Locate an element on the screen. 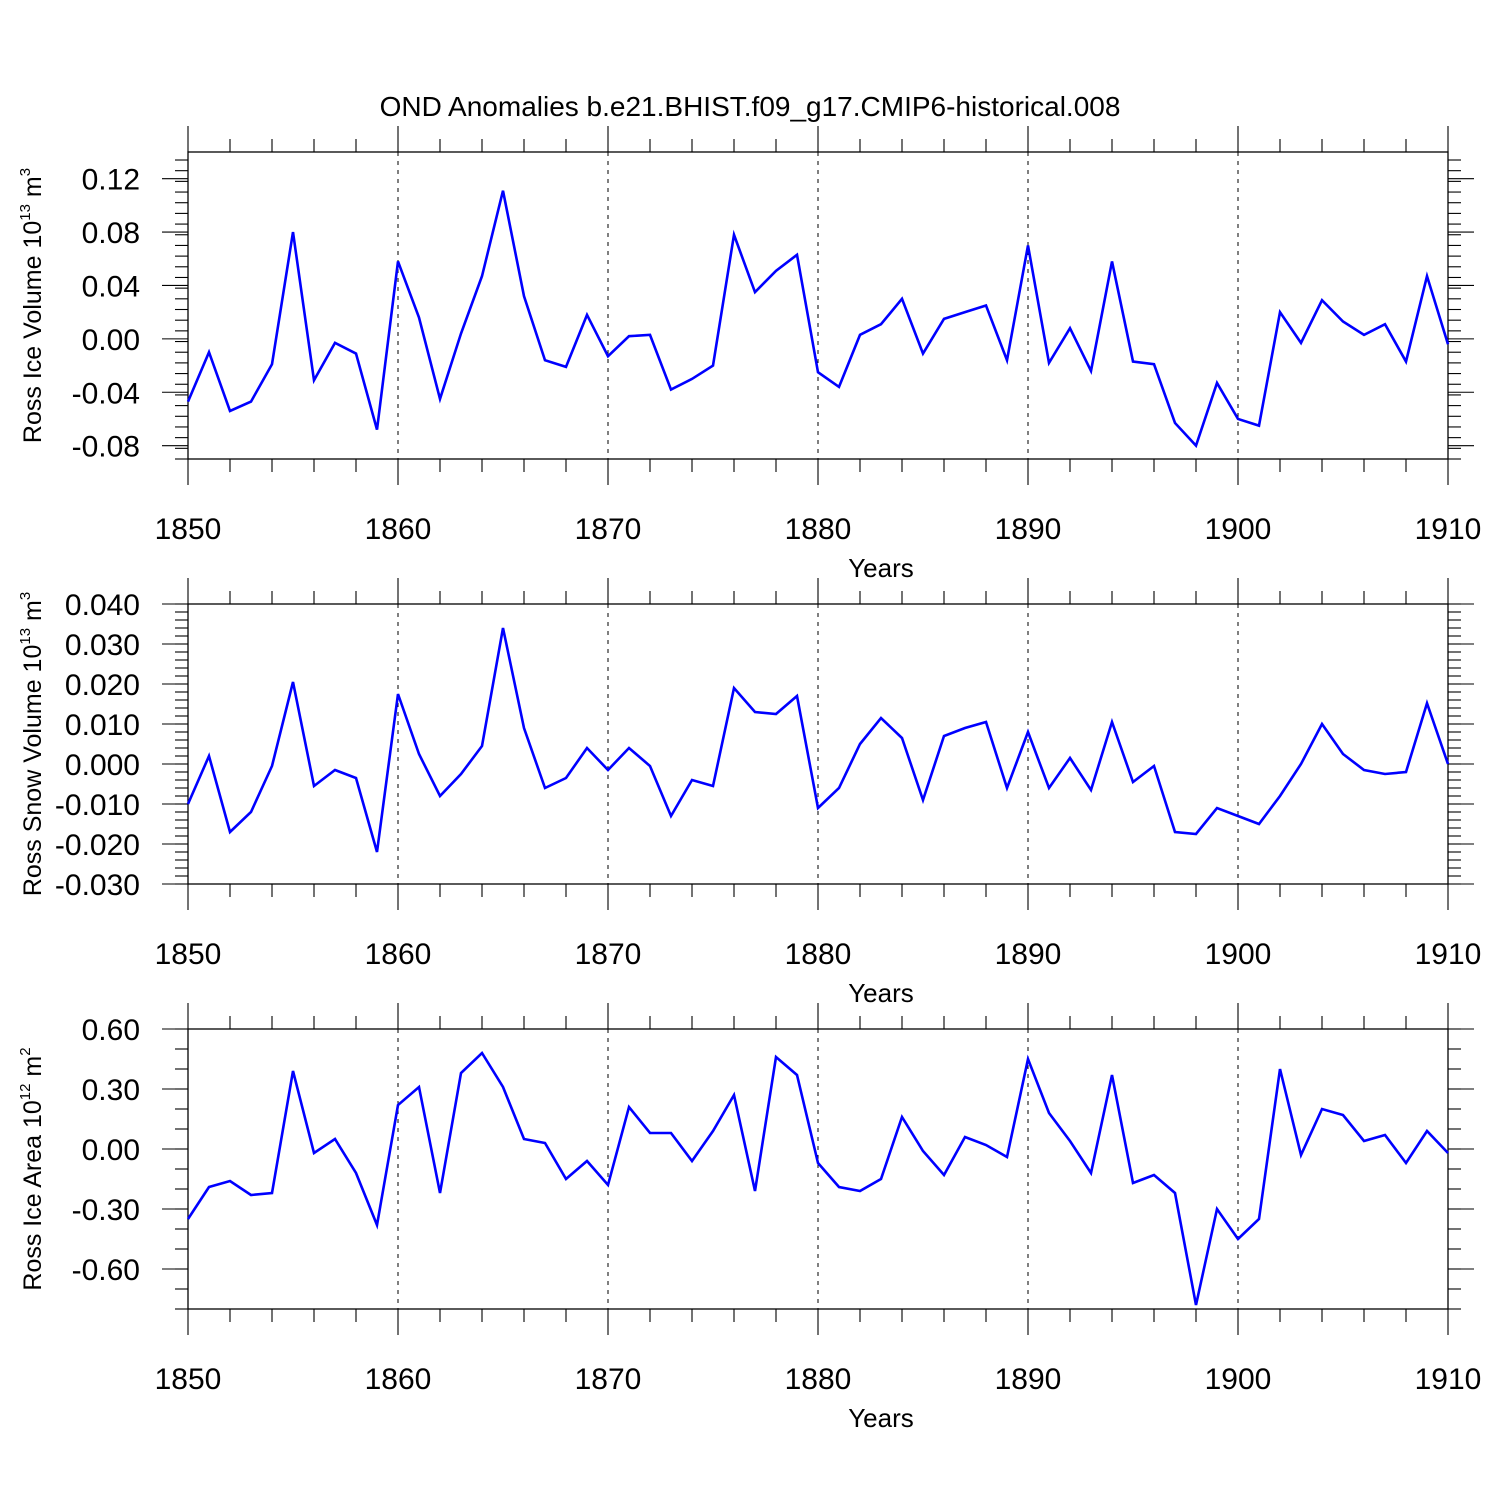 Image resolution: width=1500 pixels, height=1500 pixels. y-tick-label: 0.04 is located at coordinates (111, 286).